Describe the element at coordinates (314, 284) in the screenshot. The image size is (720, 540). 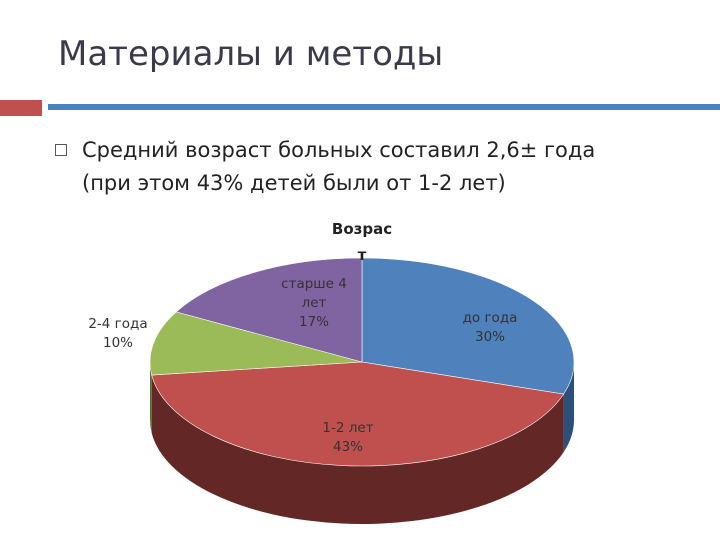
I see `slice-name-label: старше 4` at that location.